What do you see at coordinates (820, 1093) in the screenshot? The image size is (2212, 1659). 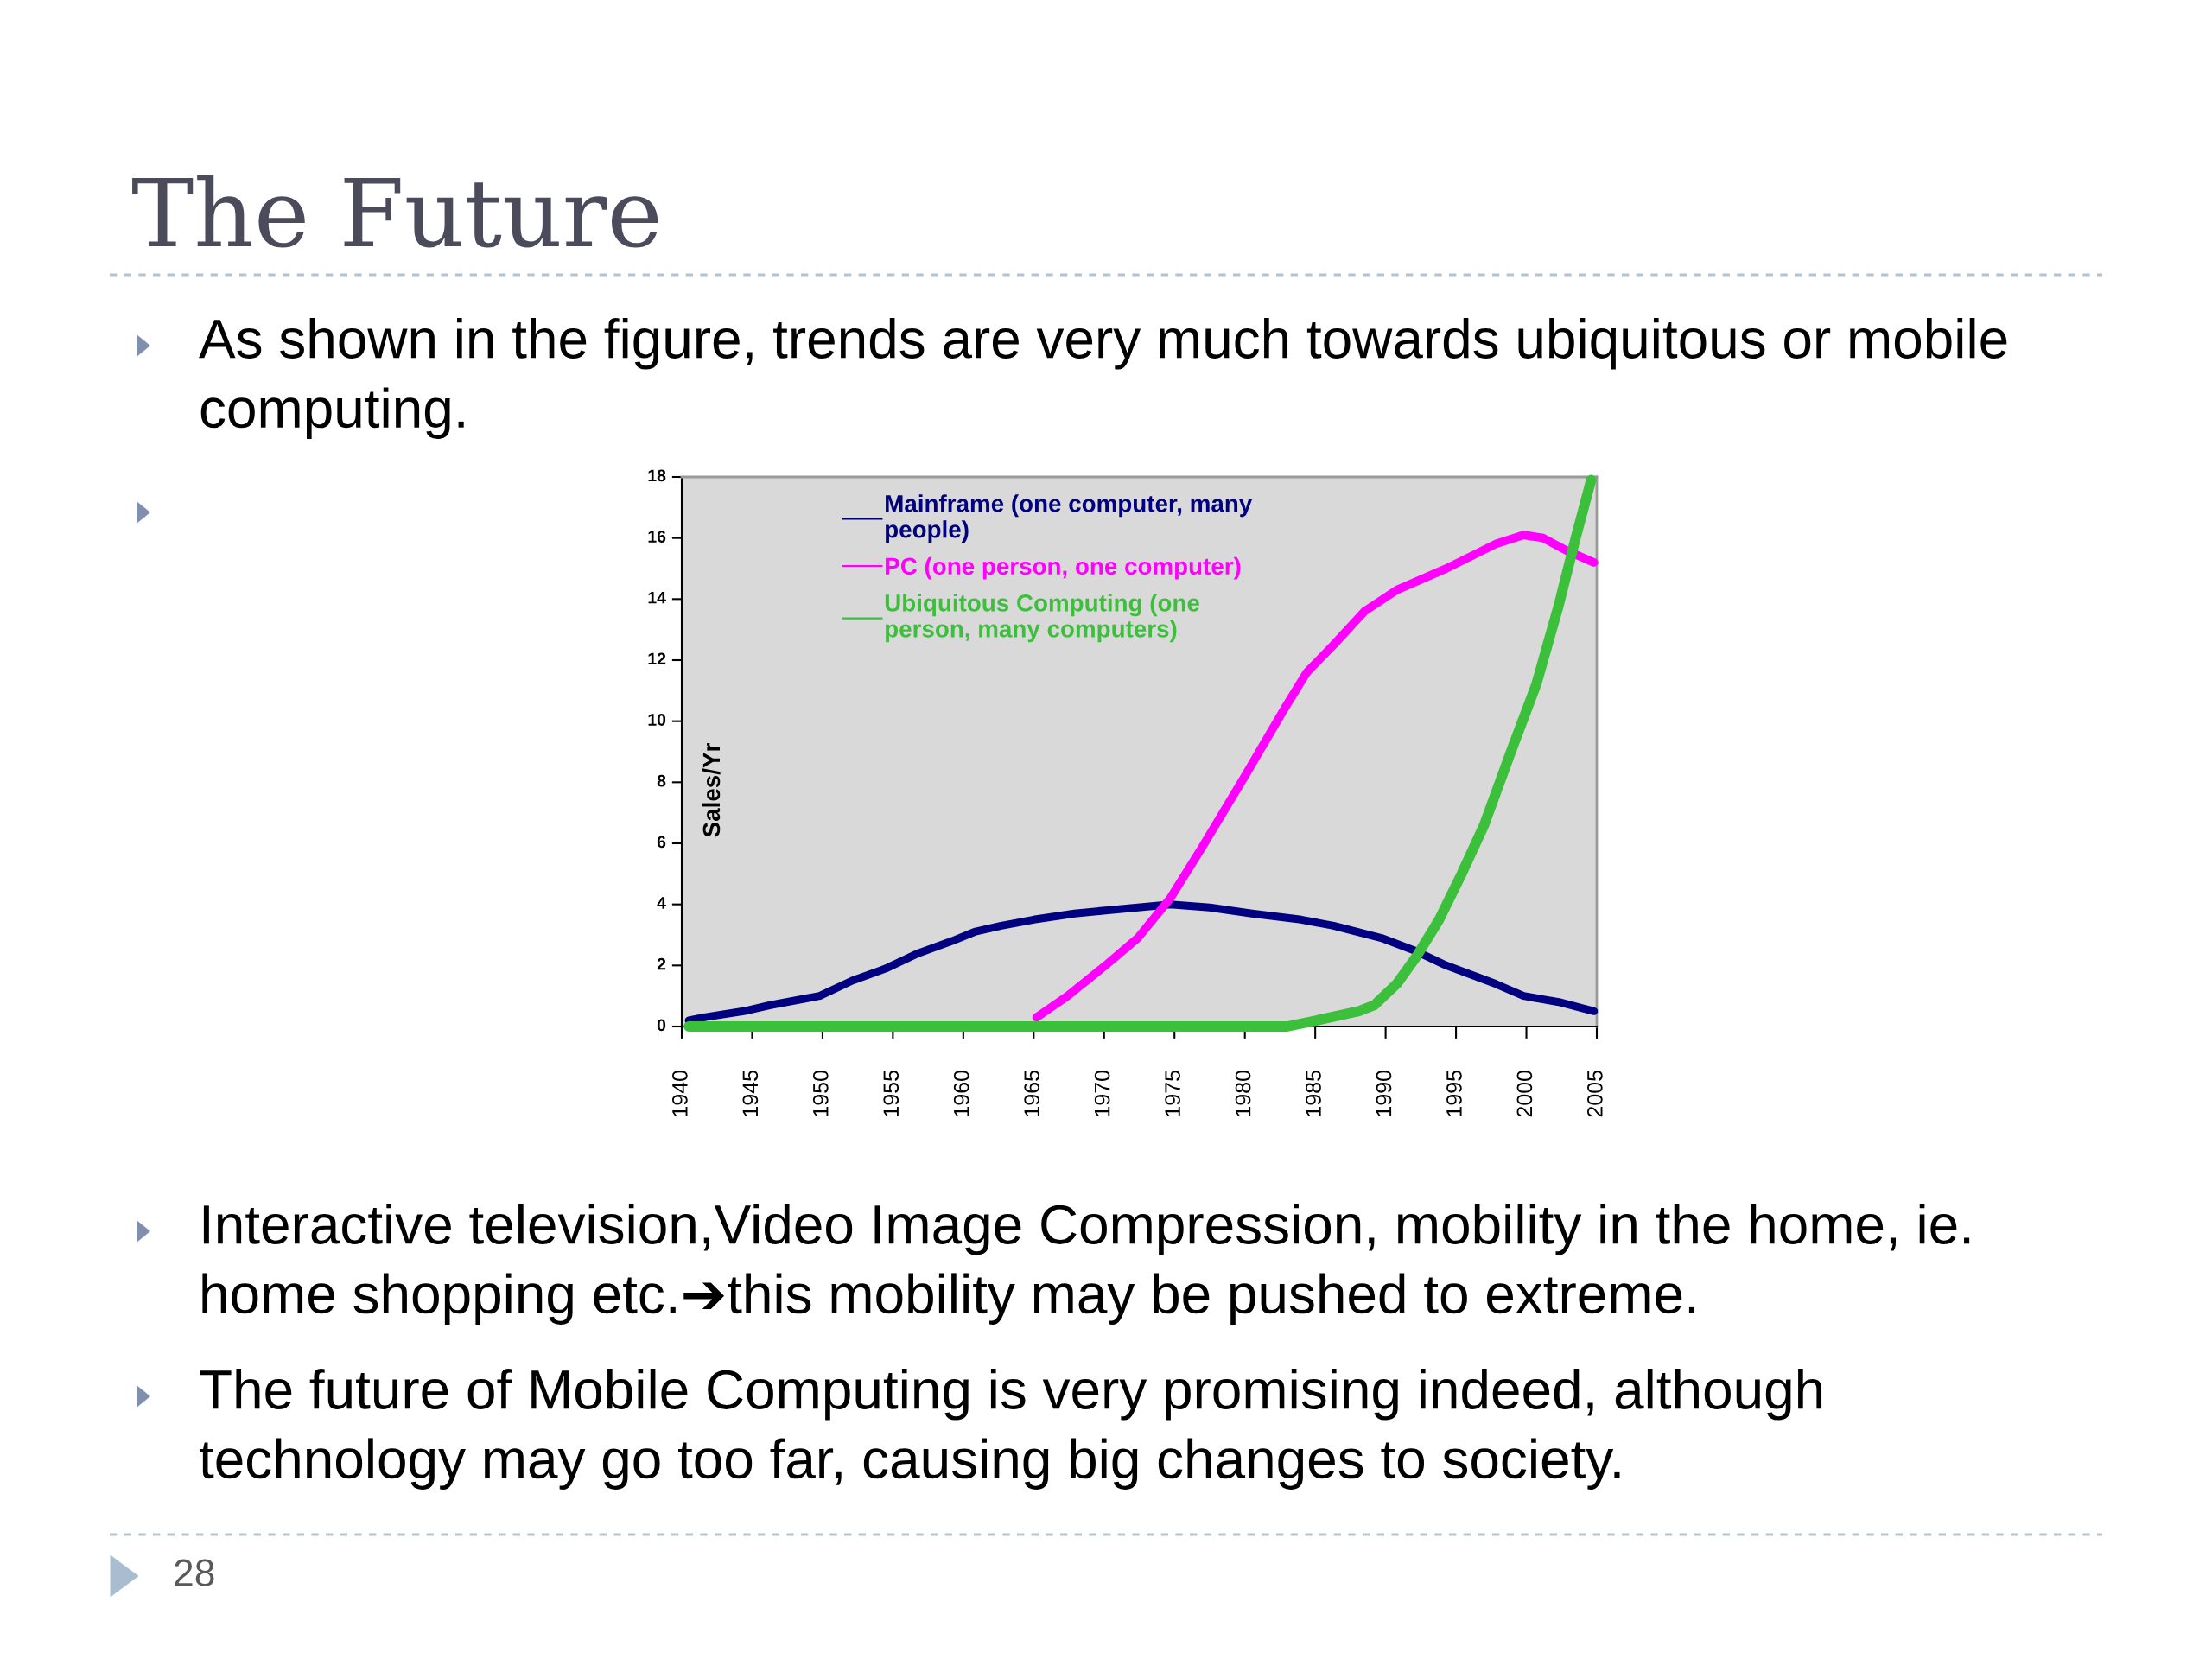 I see `x-tick-label: 1950` at bounding box center [820, 1093].